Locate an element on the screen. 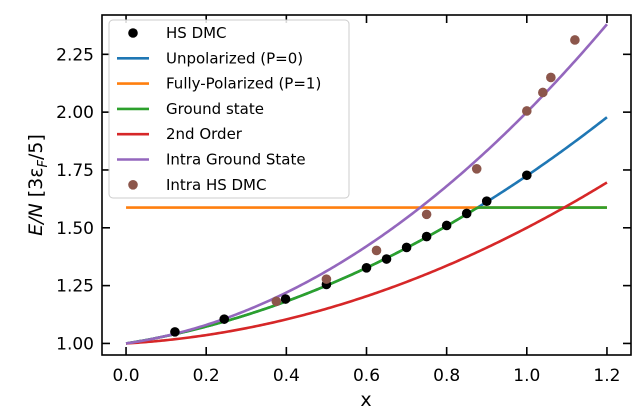  legend-item-intra-ground-state: Intra Ground State is located at coordinates (211, 160).